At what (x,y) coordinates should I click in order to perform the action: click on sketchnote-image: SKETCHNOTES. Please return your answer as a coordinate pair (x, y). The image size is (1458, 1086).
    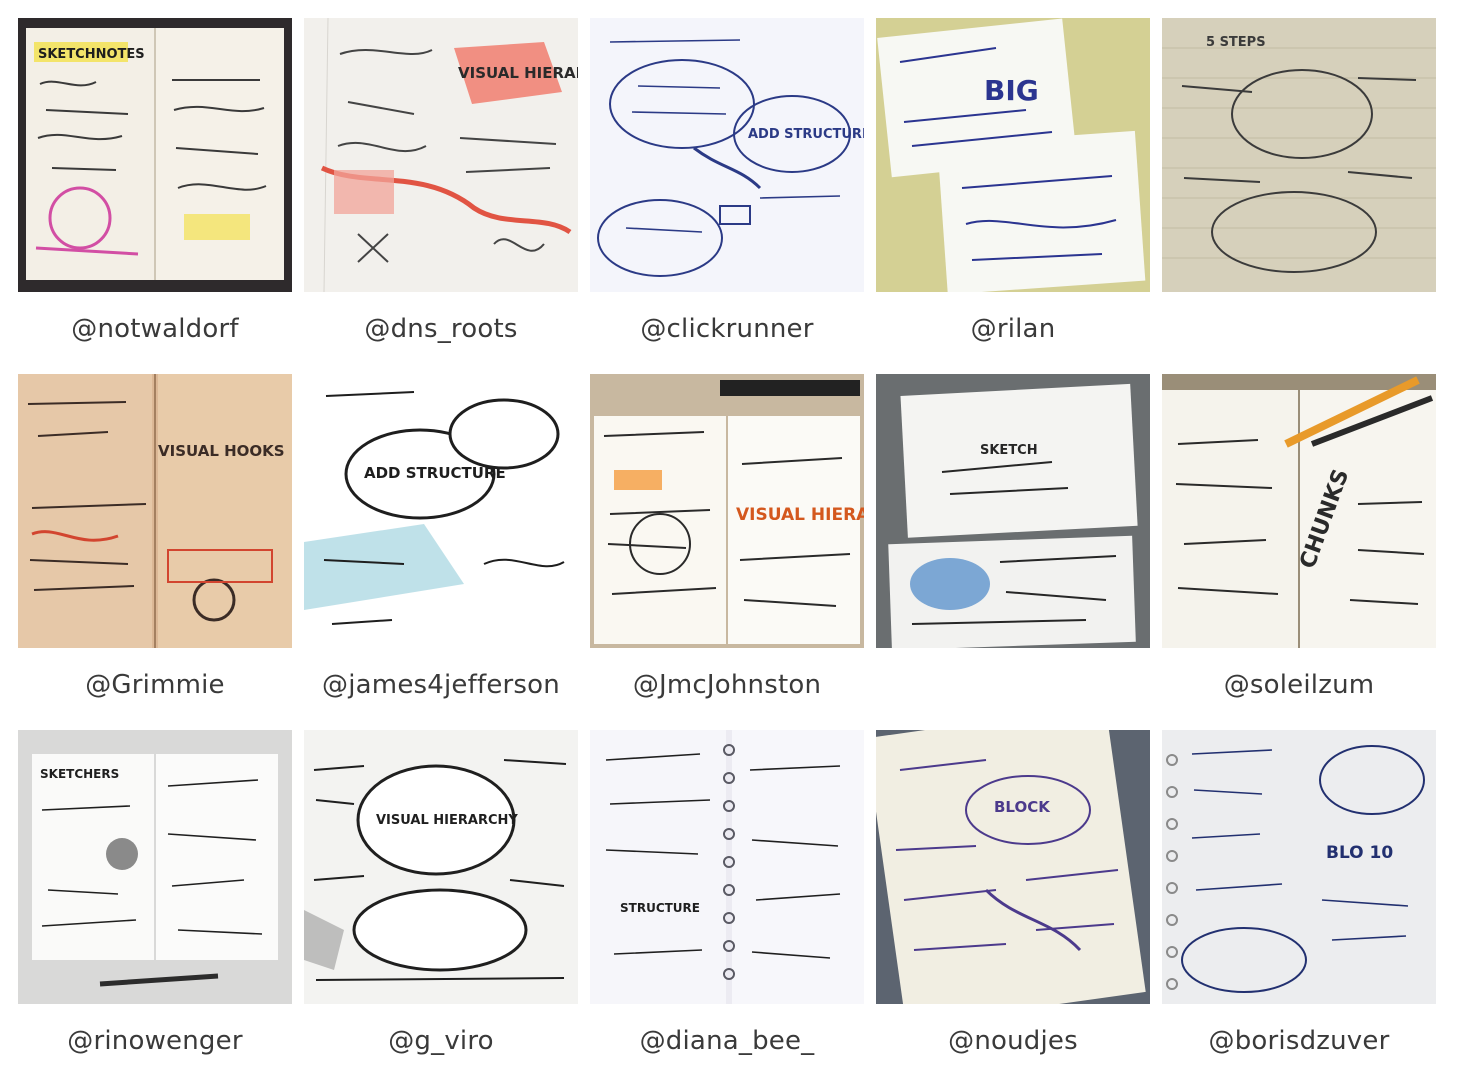
    Looking at the image, I should click on (155, 155).